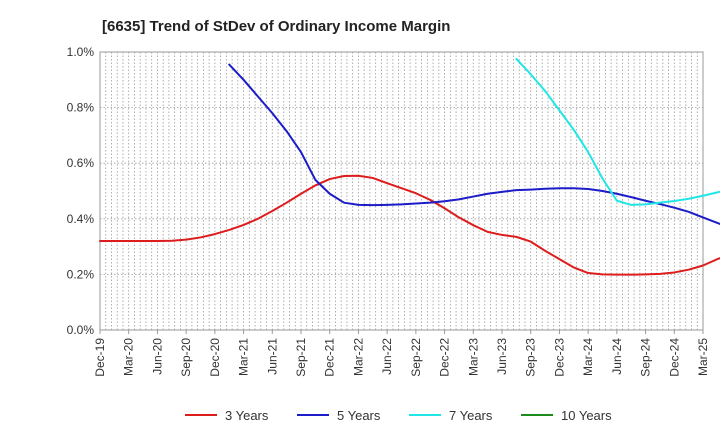 The height and width of the screenshot is (440, 720). Describe the element at coordinates (81, 52) in the screenshot. I see `y-tick-label: 1.0%` at that location.